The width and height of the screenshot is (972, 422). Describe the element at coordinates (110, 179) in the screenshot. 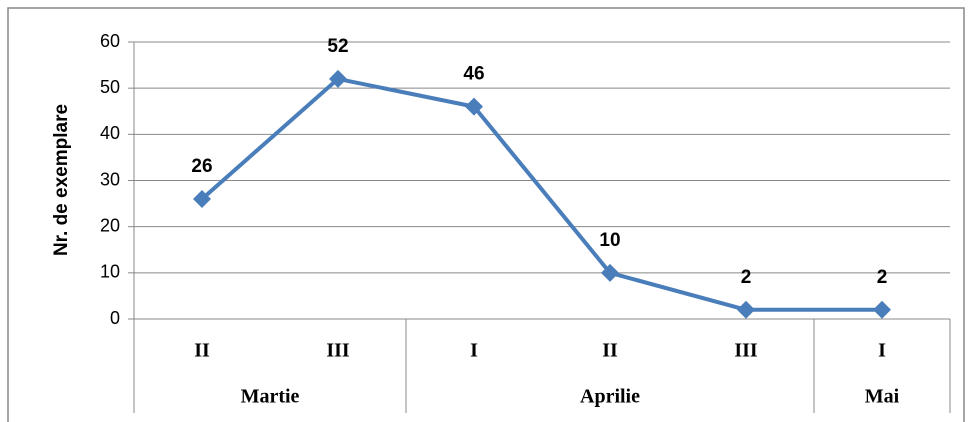

I see `y-tick-label: 30` at that location.